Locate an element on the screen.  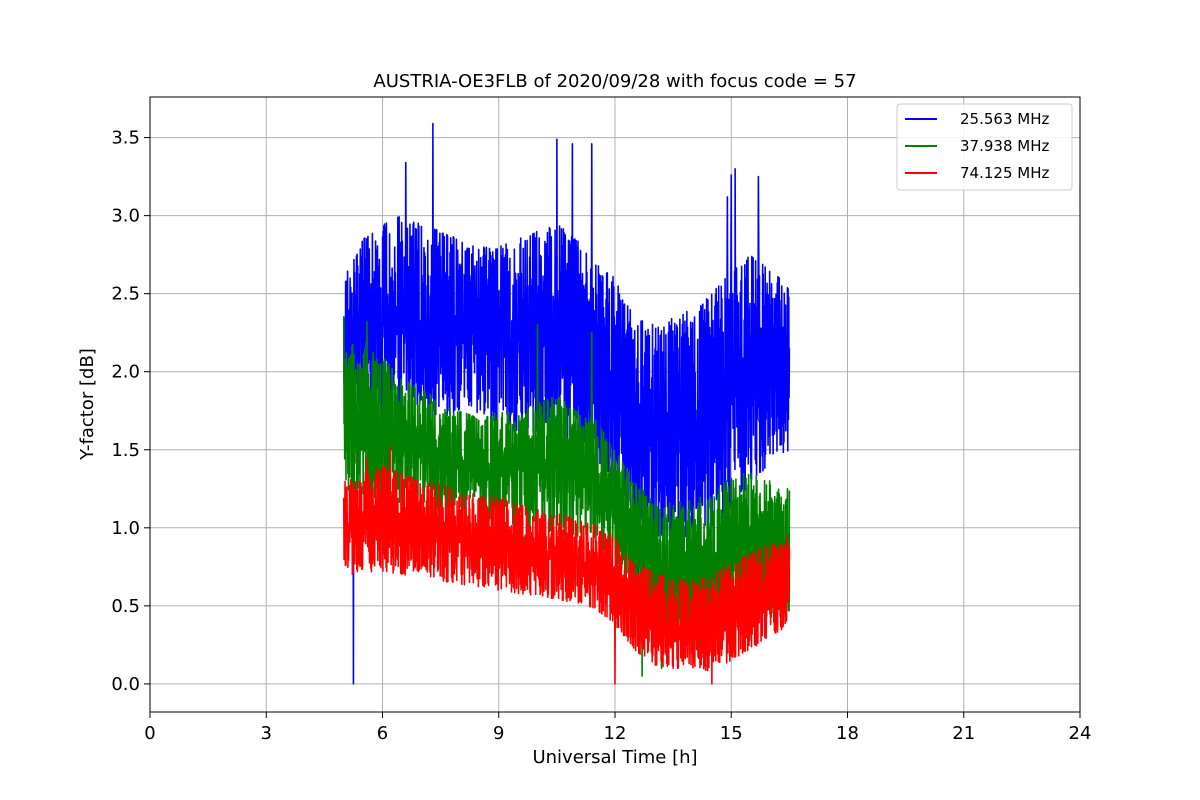
y-tick-label: 1.0 is located at coordinates (125, 528).